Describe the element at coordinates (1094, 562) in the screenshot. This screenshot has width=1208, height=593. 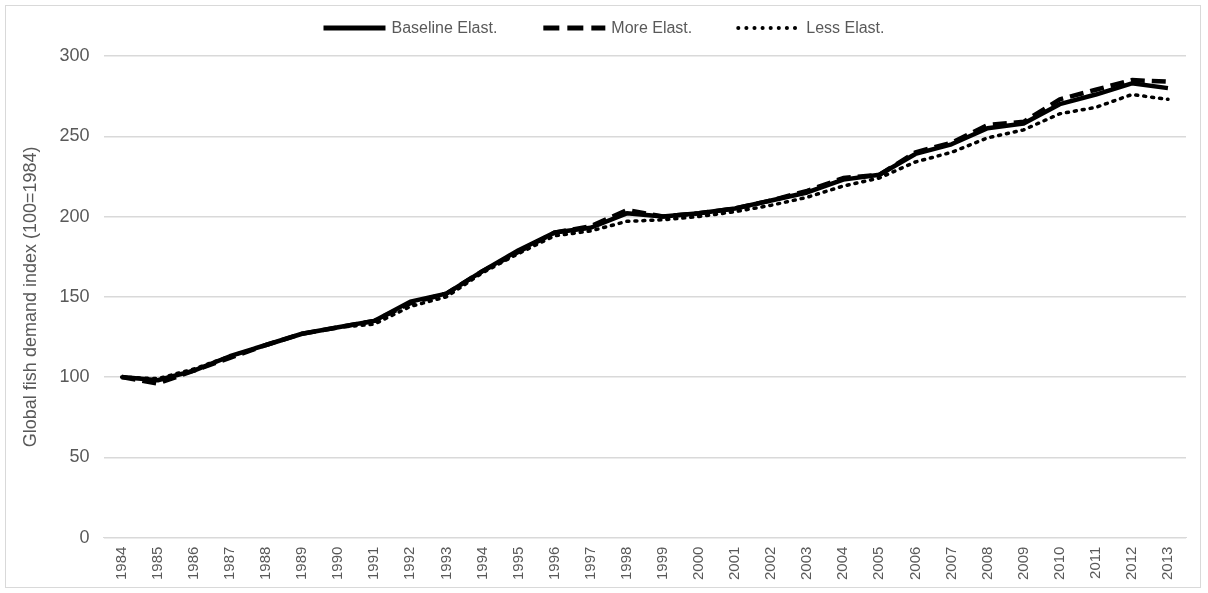
I see `x-tick-label: 2011` at that location.